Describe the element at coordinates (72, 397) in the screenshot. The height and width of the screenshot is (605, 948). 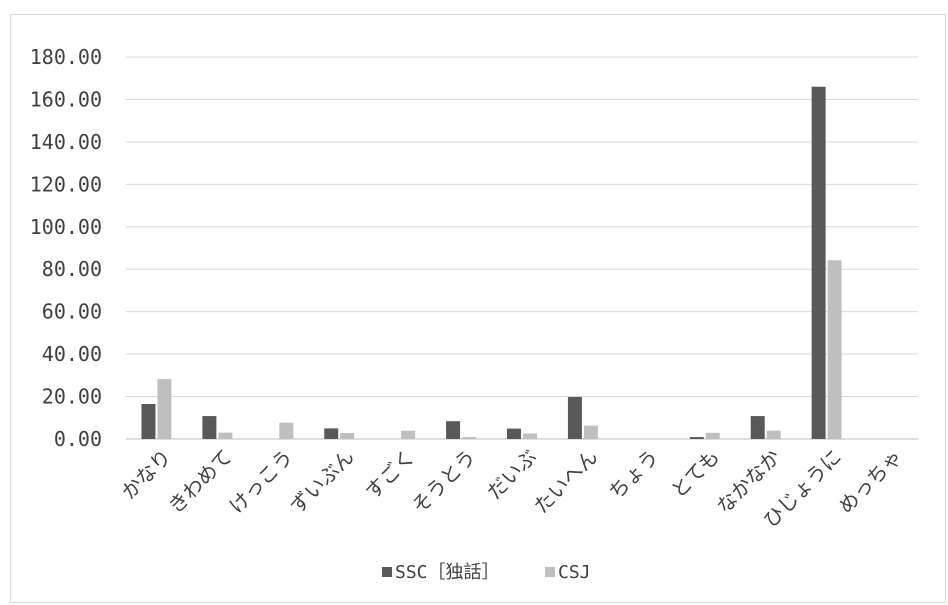
I see `y-tick-label: 20.00` at that location.